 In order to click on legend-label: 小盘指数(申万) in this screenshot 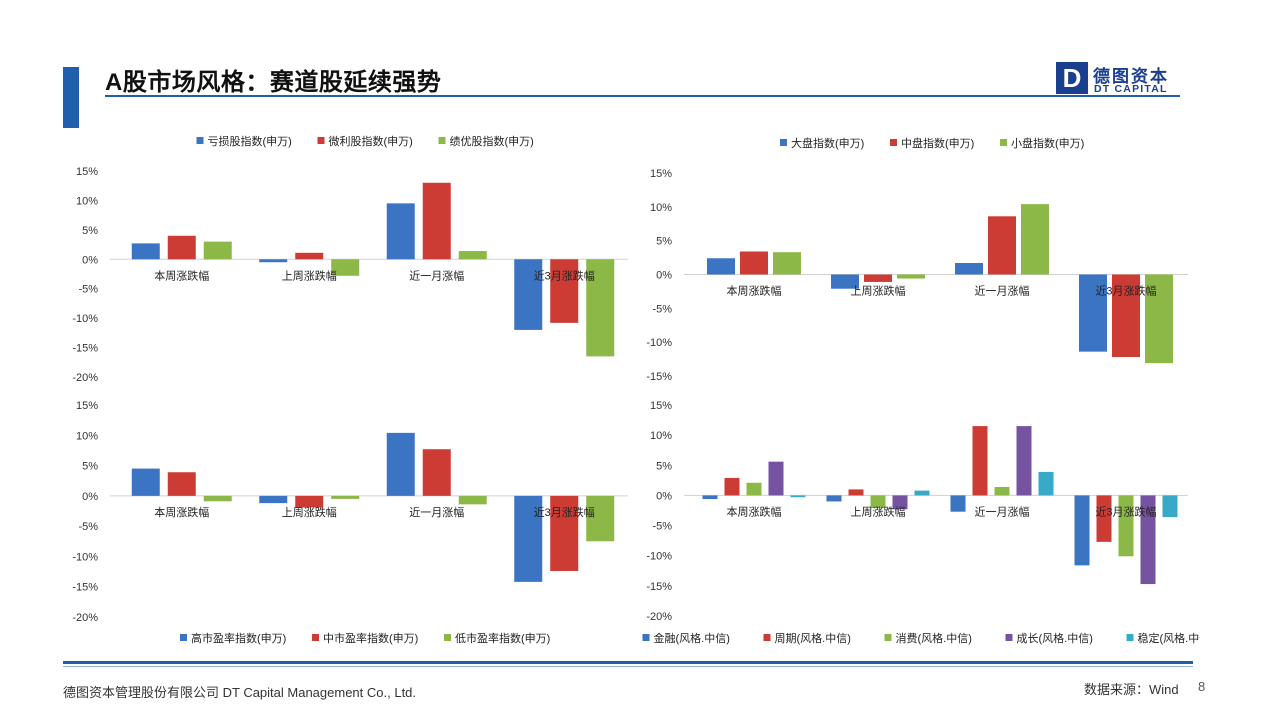, I will do `click(1047, 143)`.